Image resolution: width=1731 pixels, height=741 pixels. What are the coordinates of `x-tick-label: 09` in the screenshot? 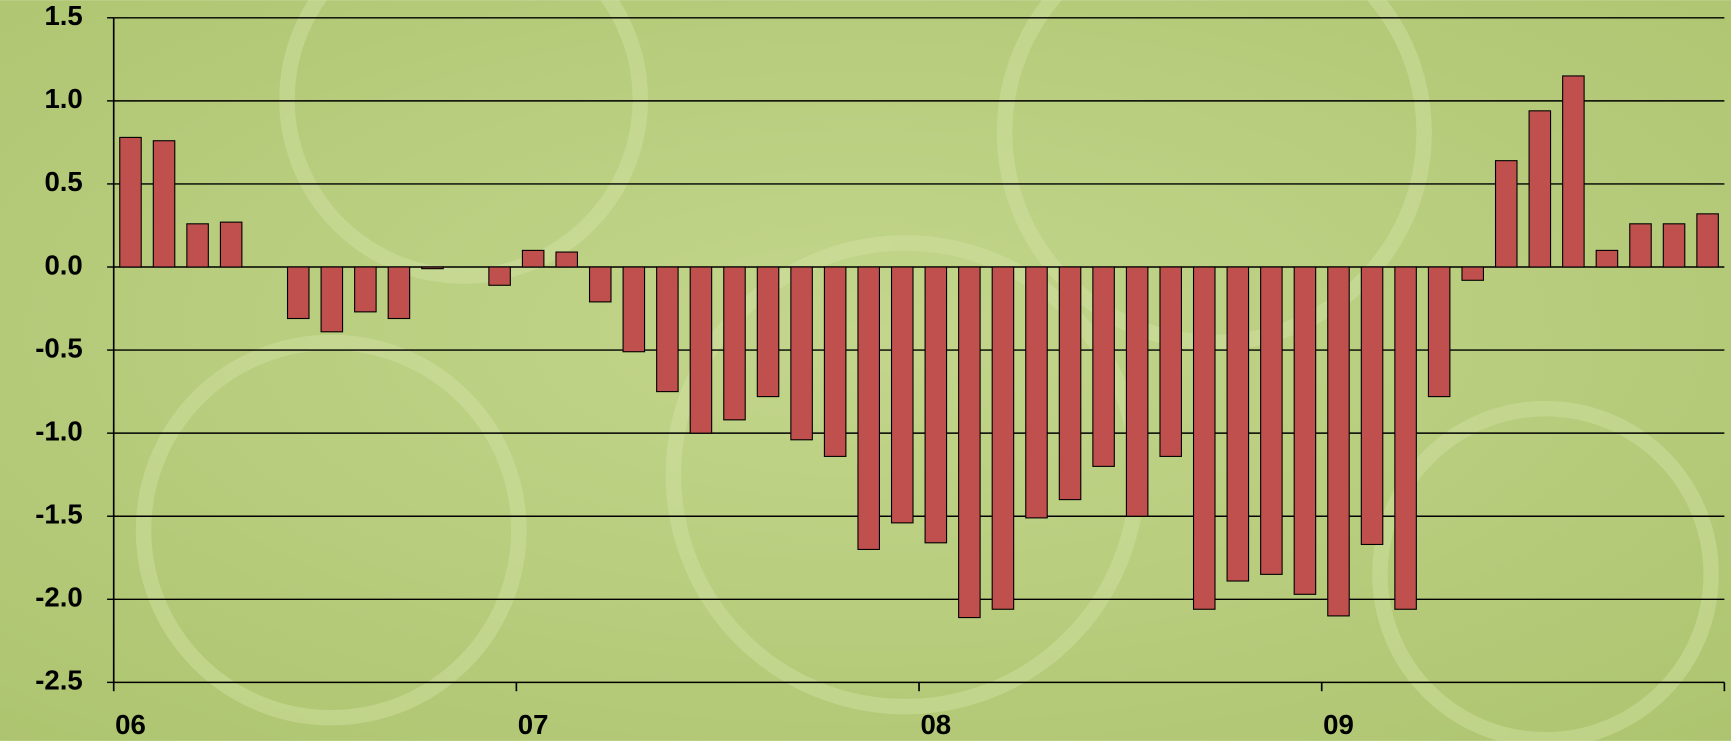 It's located at (1338, 724).